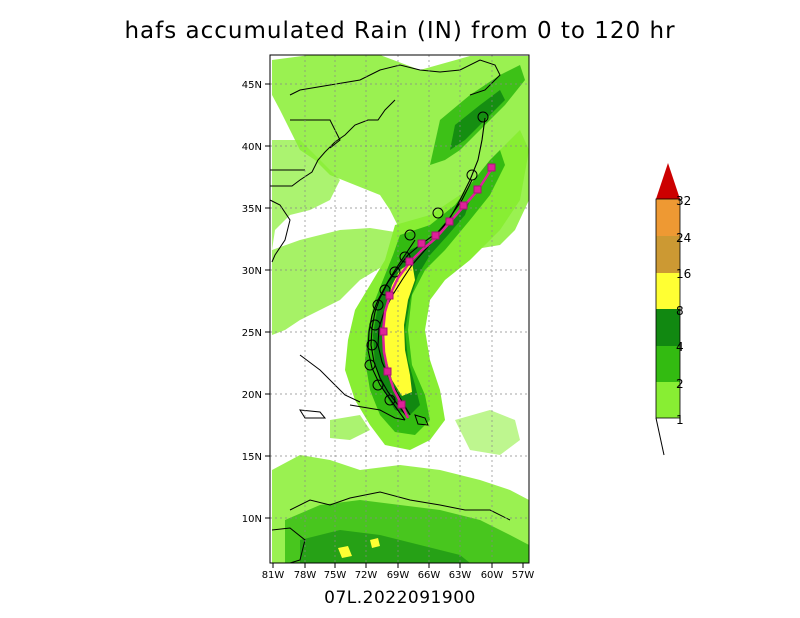 The image size is (800, 618). What do you see at coordinates (660, 436) in the screenshot?
I see `colorbar-tail` at bounding box center [660, 436].